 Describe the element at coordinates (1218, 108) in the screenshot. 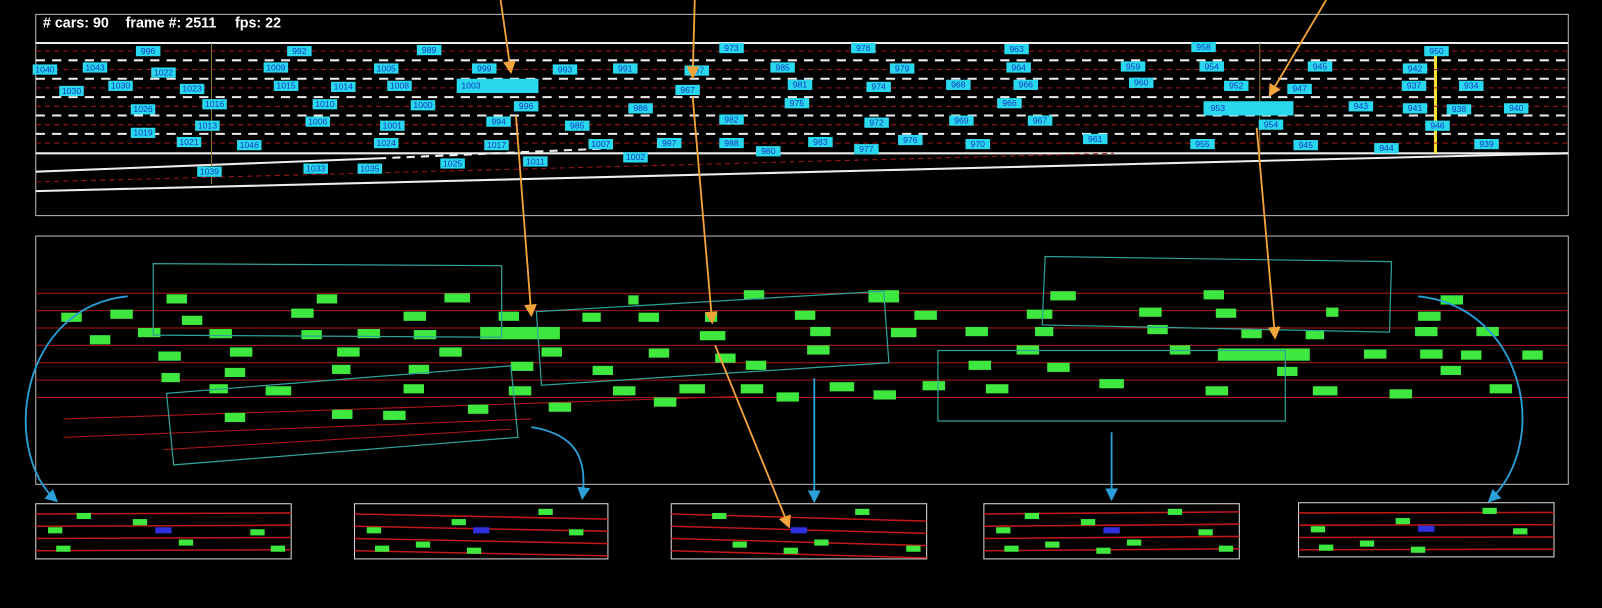

I see `car-id: 953` at that location.